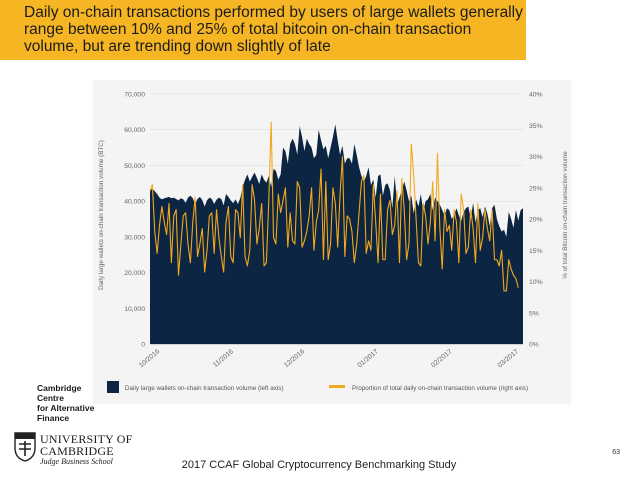  I want to click on left-tick-label: 10,000, so click(134, 309).